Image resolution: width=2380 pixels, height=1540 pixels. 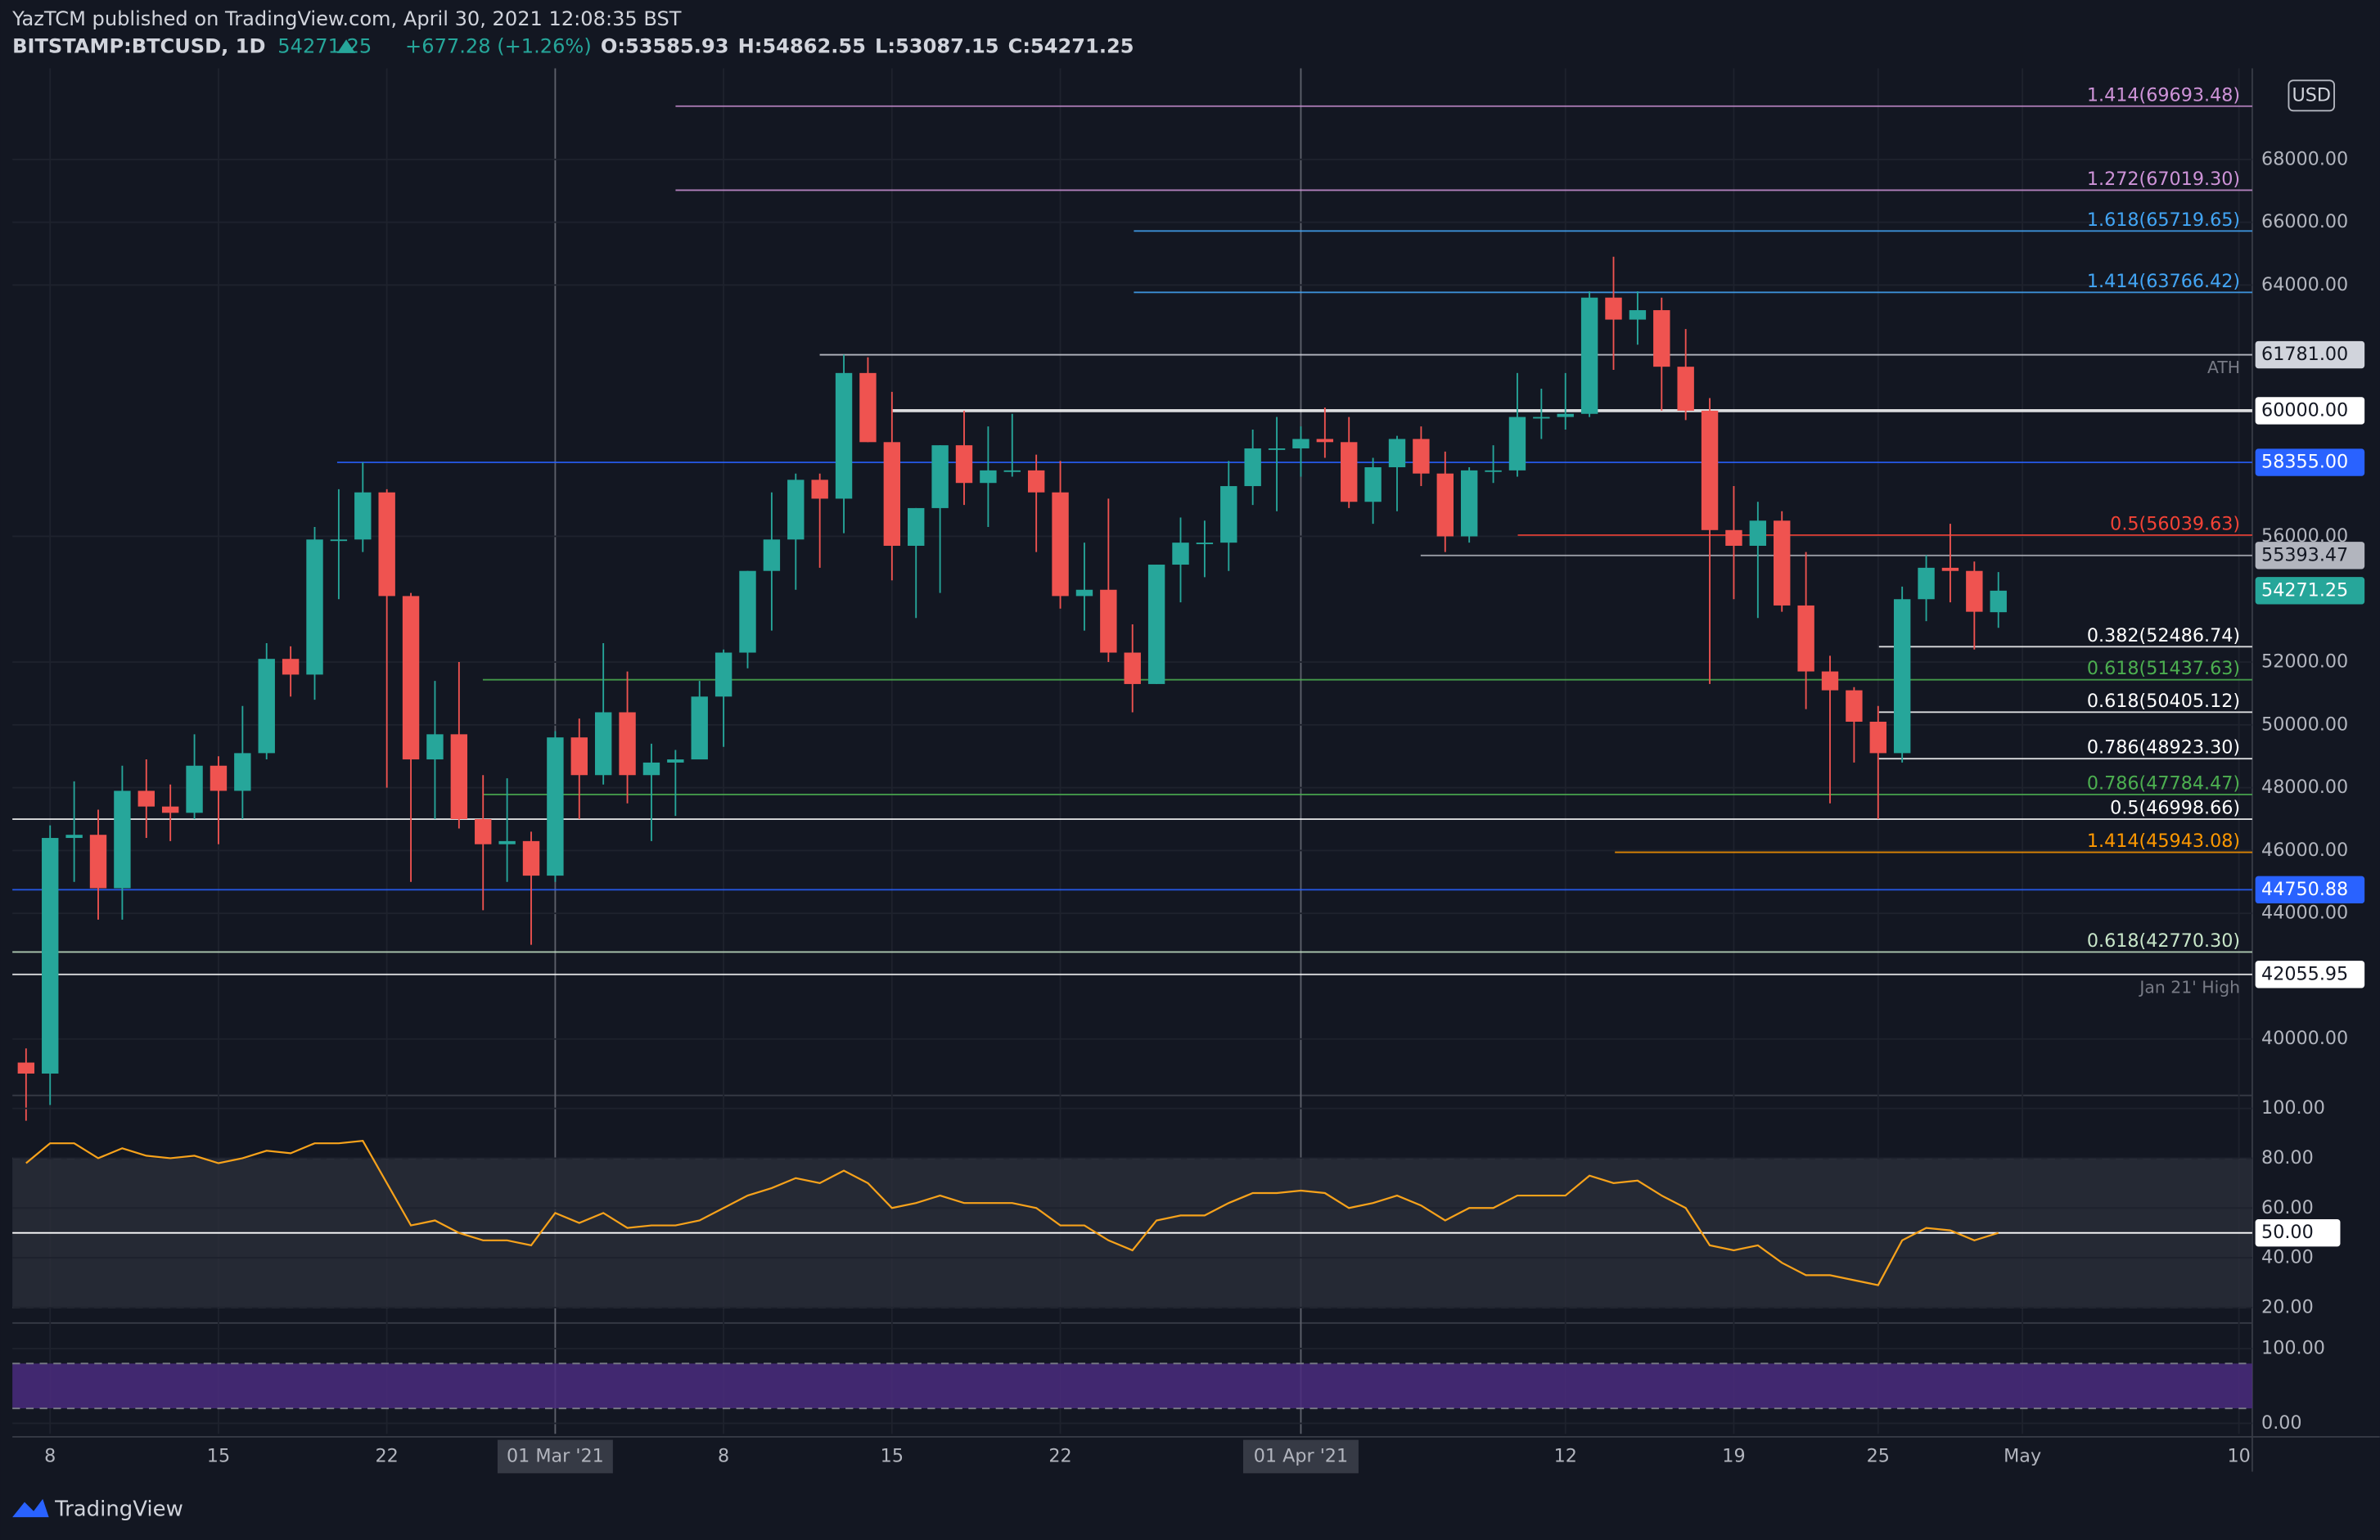 What do you see at coordinates (2305, 662) in the screenshot?
I see `y-tick-label: 52000.00` at bounding box center [2305, 662].